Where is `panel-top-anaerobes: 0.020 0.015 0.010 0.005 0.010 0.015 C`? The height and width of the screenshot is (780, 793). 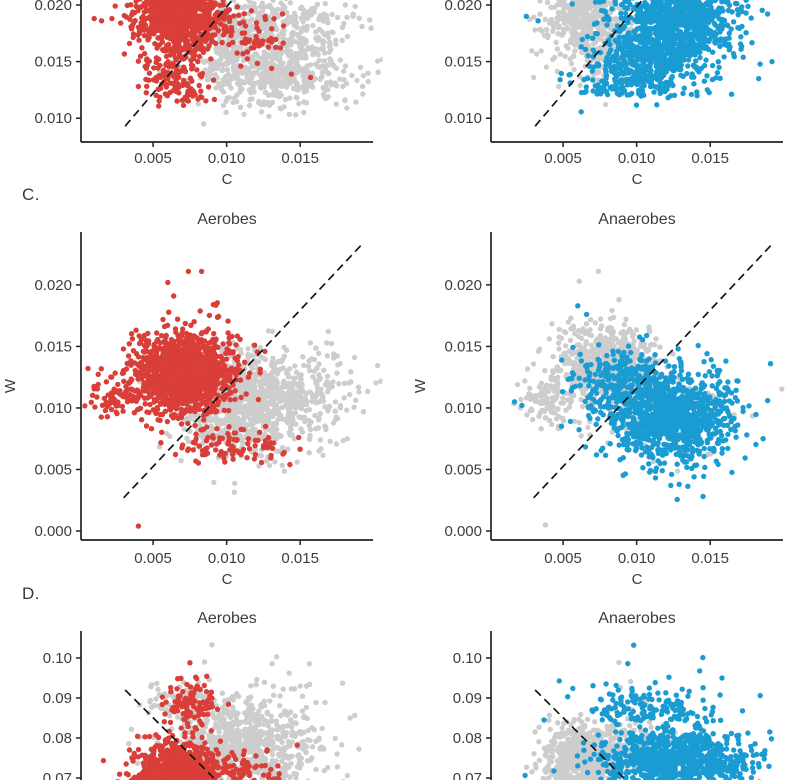
panel-top-anaerobes: 0.020 0.015 0.010 0.005 0.010 0.015 C is located at coordinates (613, 94).